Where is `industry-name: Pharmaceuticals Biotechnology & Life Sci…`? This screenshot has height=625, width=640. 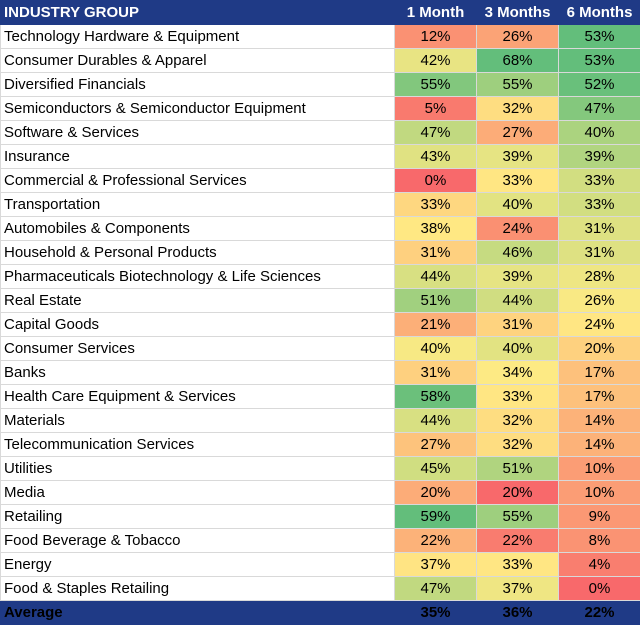
industry-name: Pharmaceuticals Biotechnology & Life Sci… is located at coordinates (198, 277).